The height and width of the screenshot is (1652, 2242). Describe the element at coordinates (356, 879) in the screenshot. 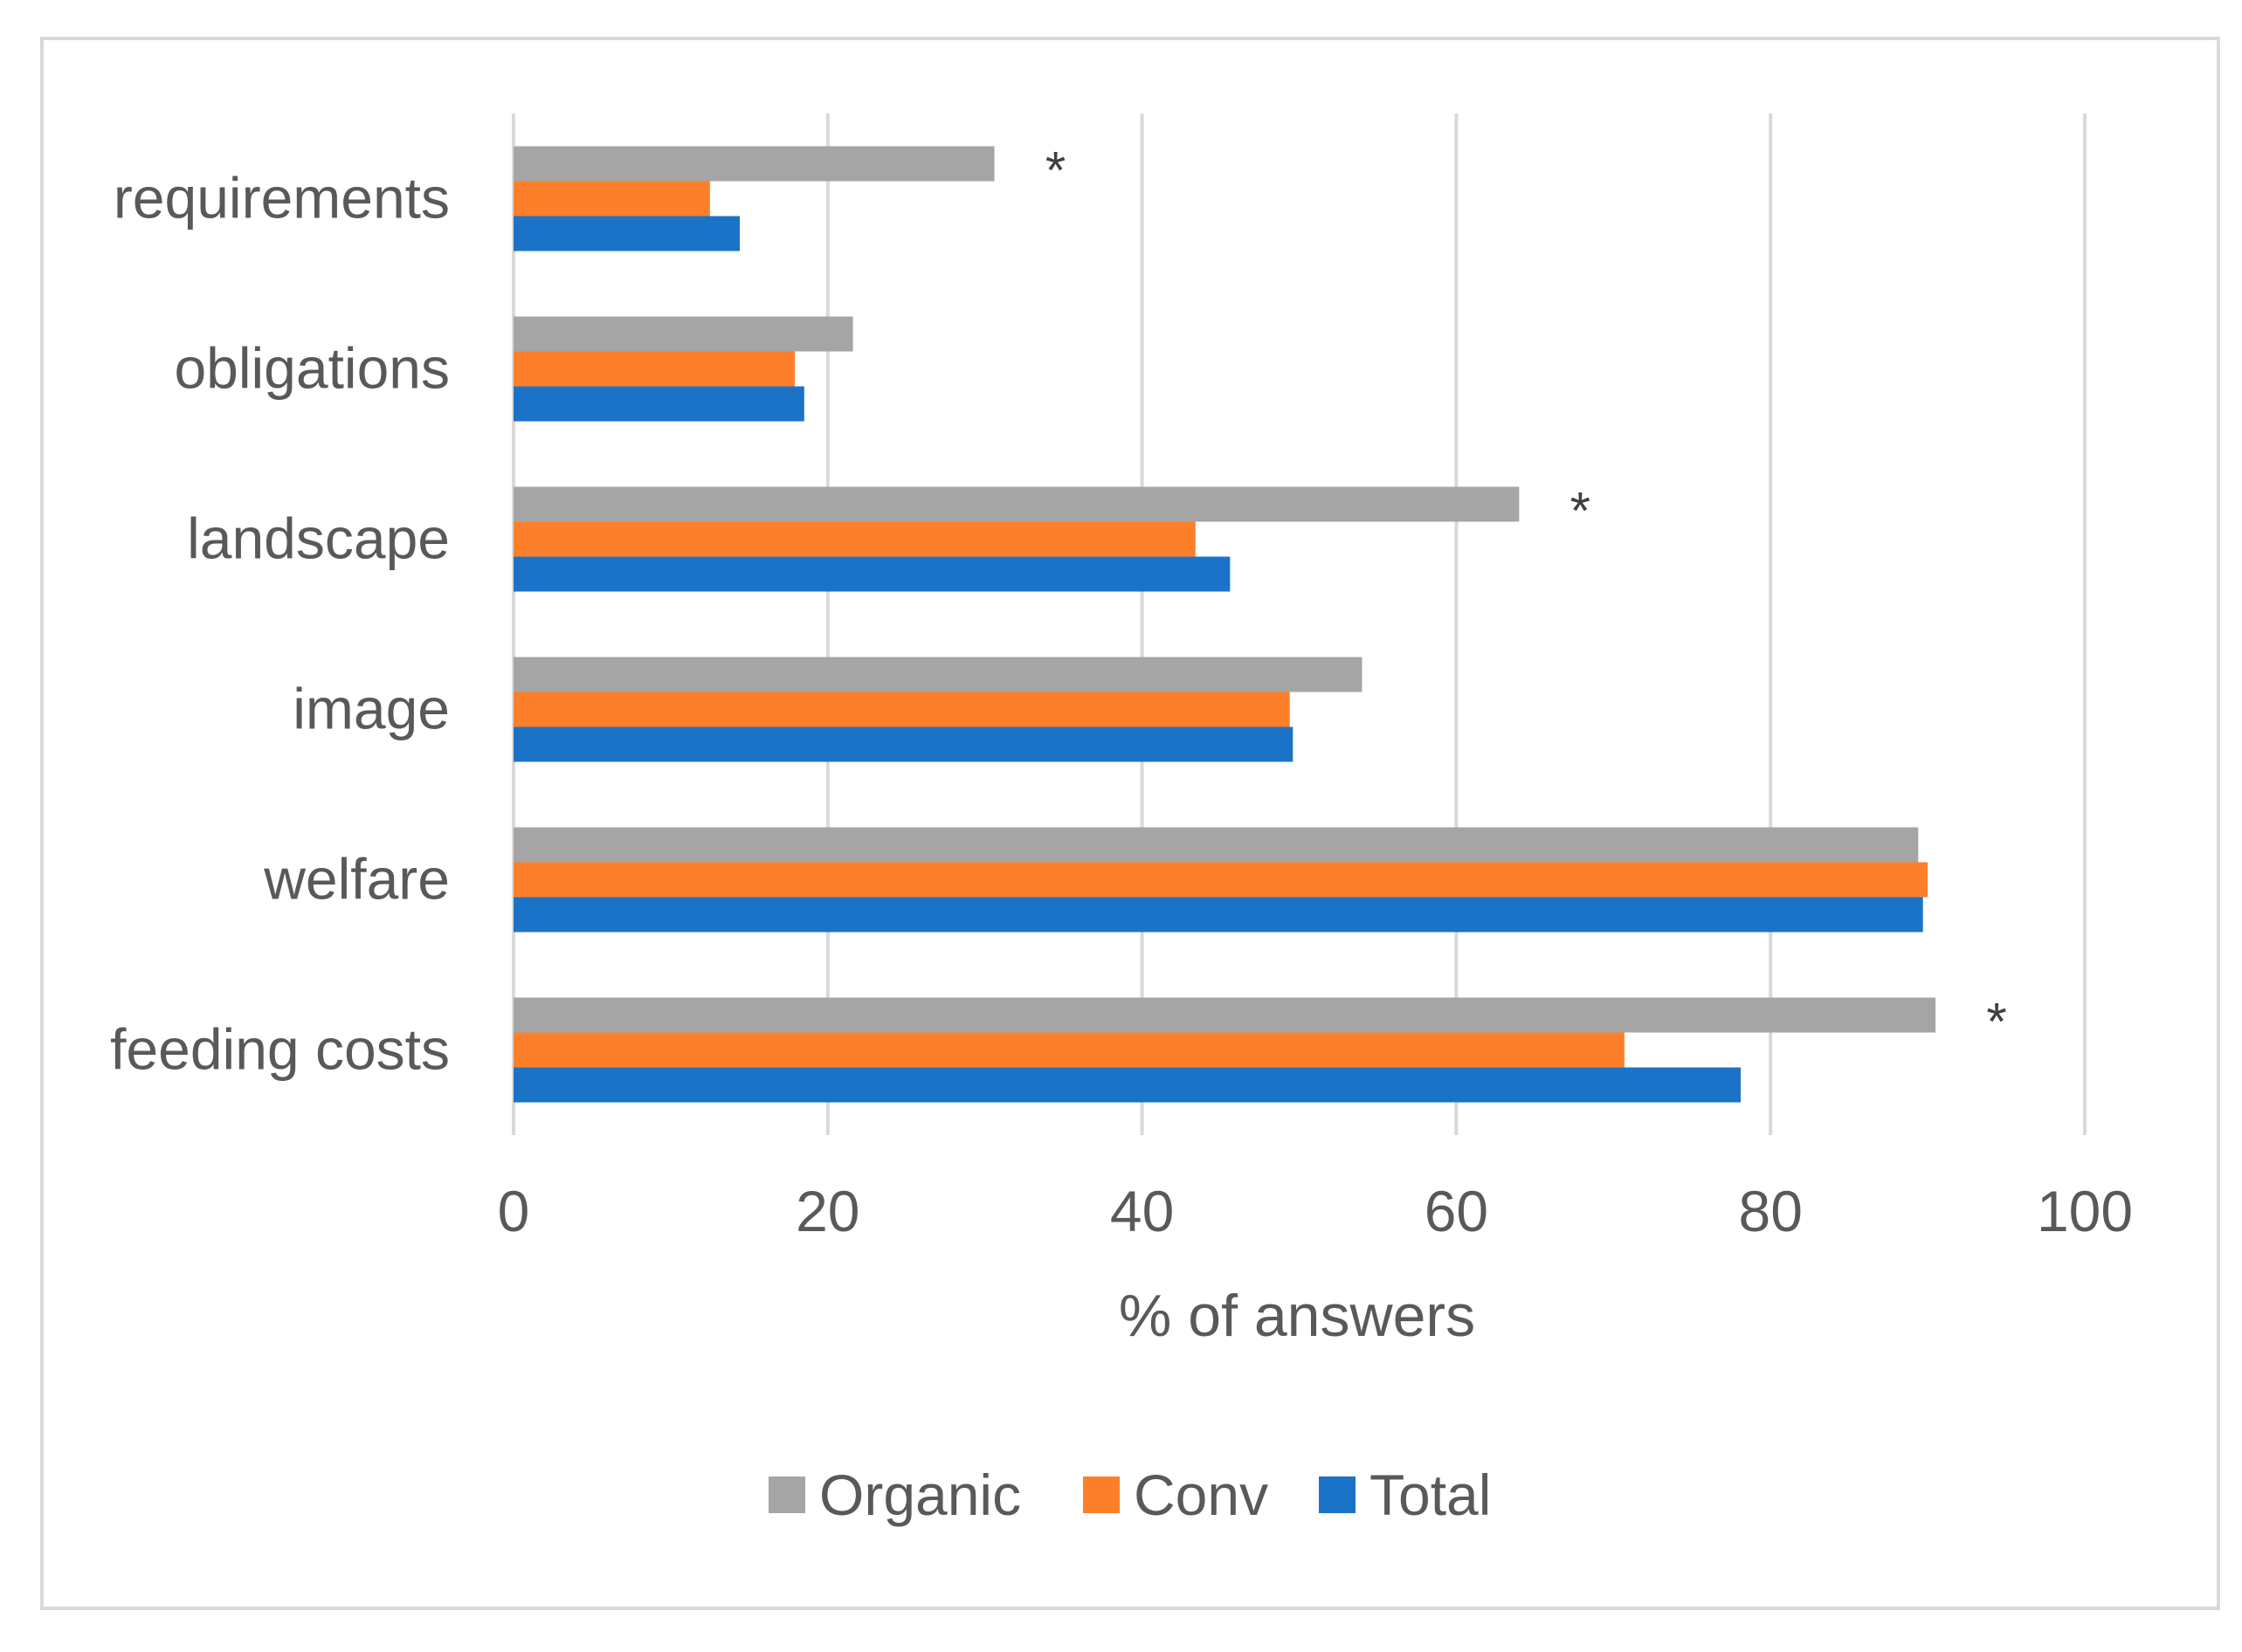

I see `category-label-welfare: welfare` at that location.